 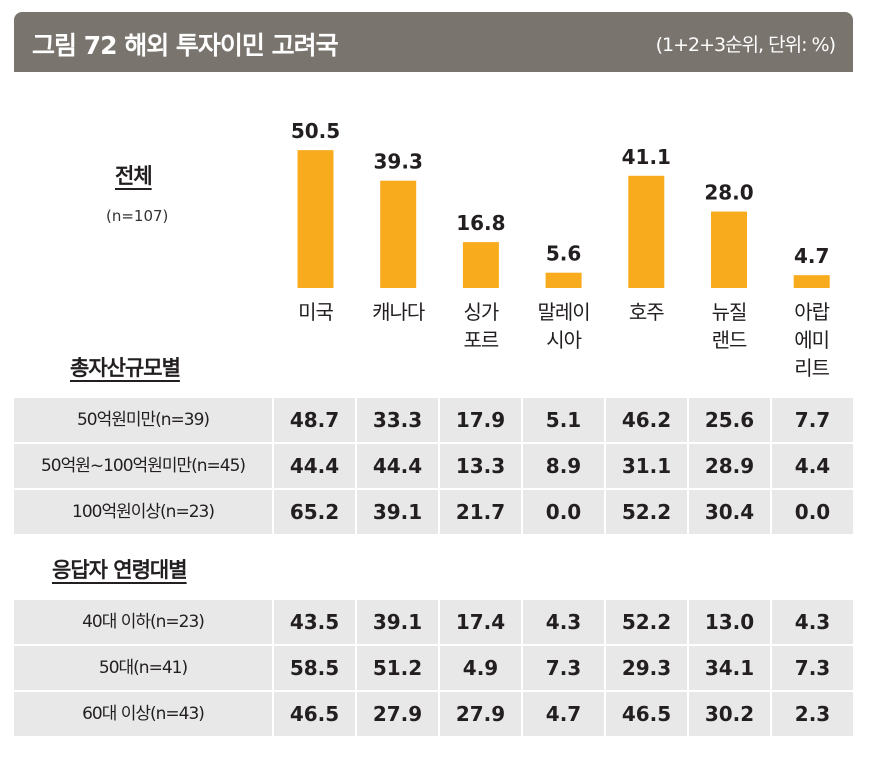 What do you see at coordinates (125, 368) in the screenshot?
I see `table-title-assets: 총자산규모별` at bounding box center [125, 368].